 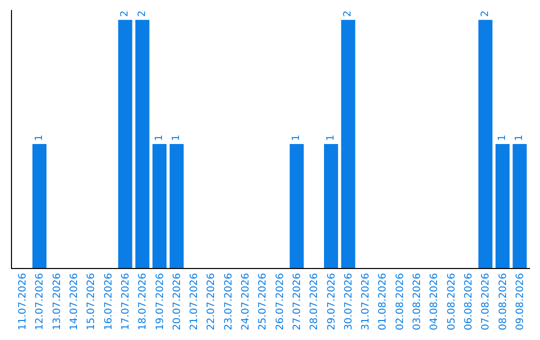 I want to click on x-tick-label: 12.07.2026, so click(x=40, y=301).